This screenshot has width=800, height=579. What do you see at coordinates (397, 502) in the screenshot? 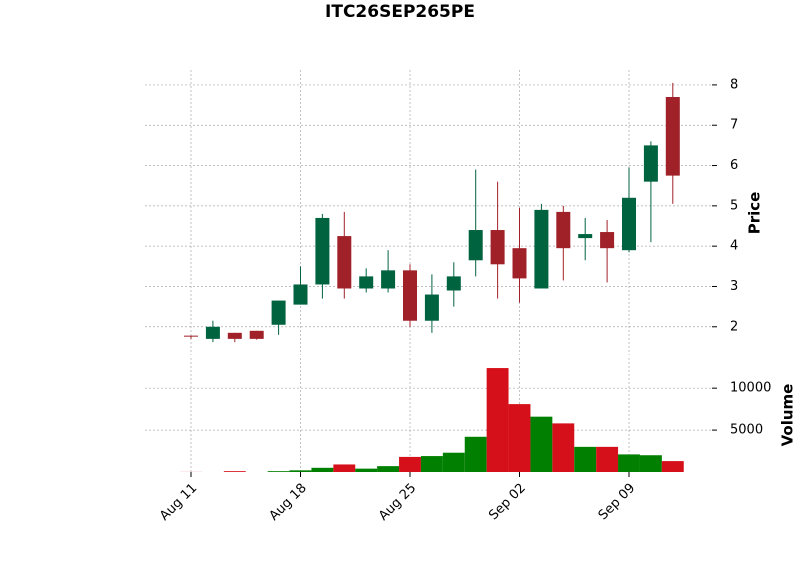
I see `x-tick-label: Aug 25` at bounding box center [397, 502].